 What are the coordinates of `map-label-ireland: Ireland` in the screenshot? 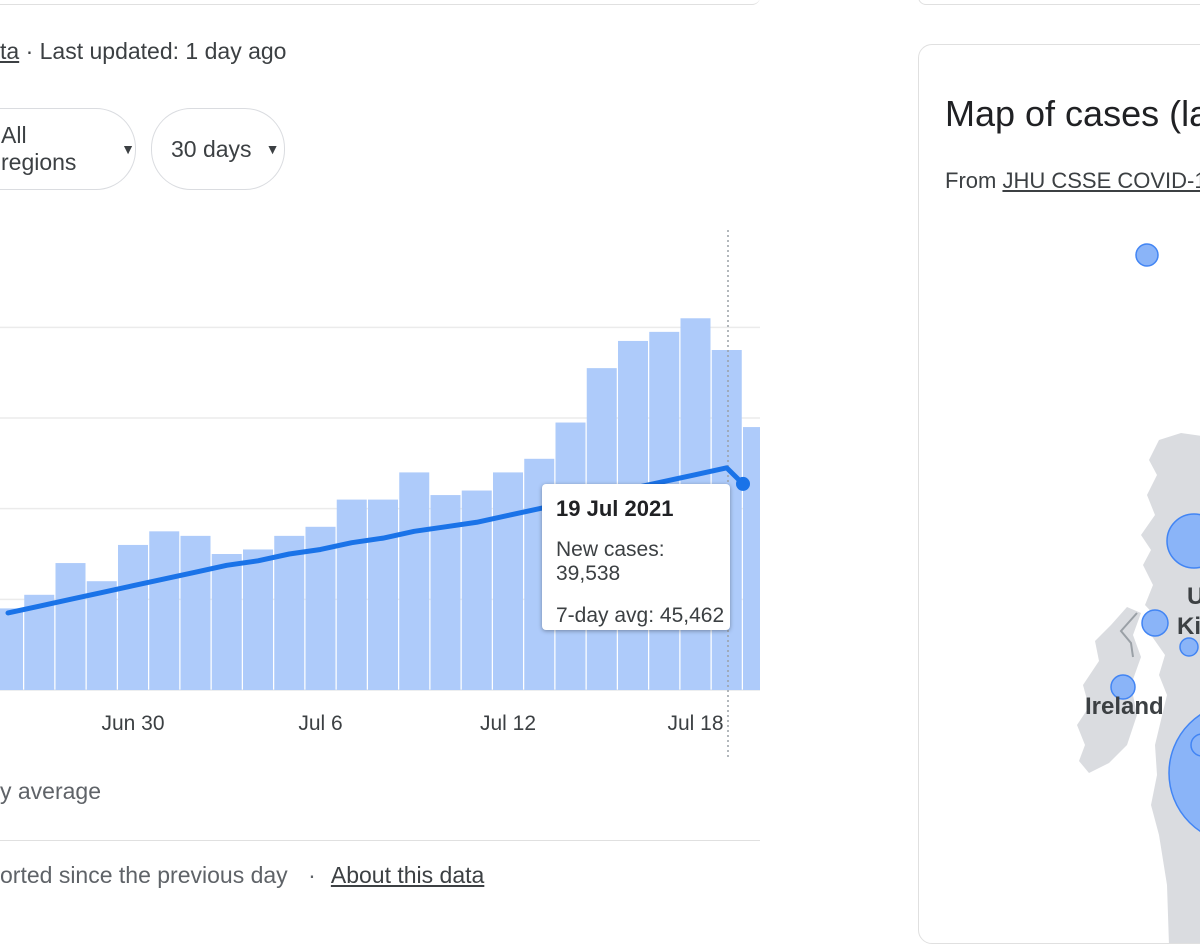 It's located at (1124, 706).